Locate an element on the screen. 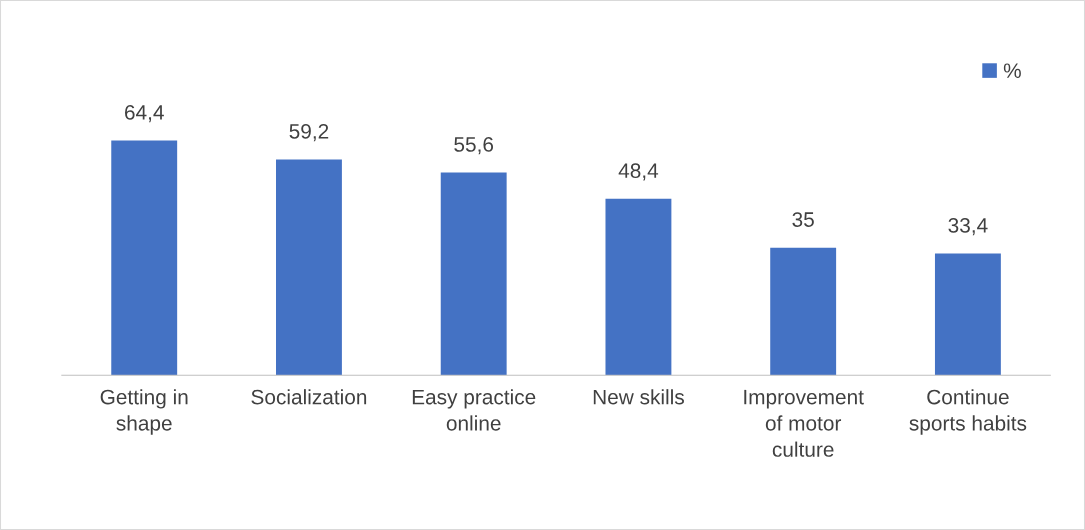  x-tick-label: New skills is located at coordinates (638, 397).